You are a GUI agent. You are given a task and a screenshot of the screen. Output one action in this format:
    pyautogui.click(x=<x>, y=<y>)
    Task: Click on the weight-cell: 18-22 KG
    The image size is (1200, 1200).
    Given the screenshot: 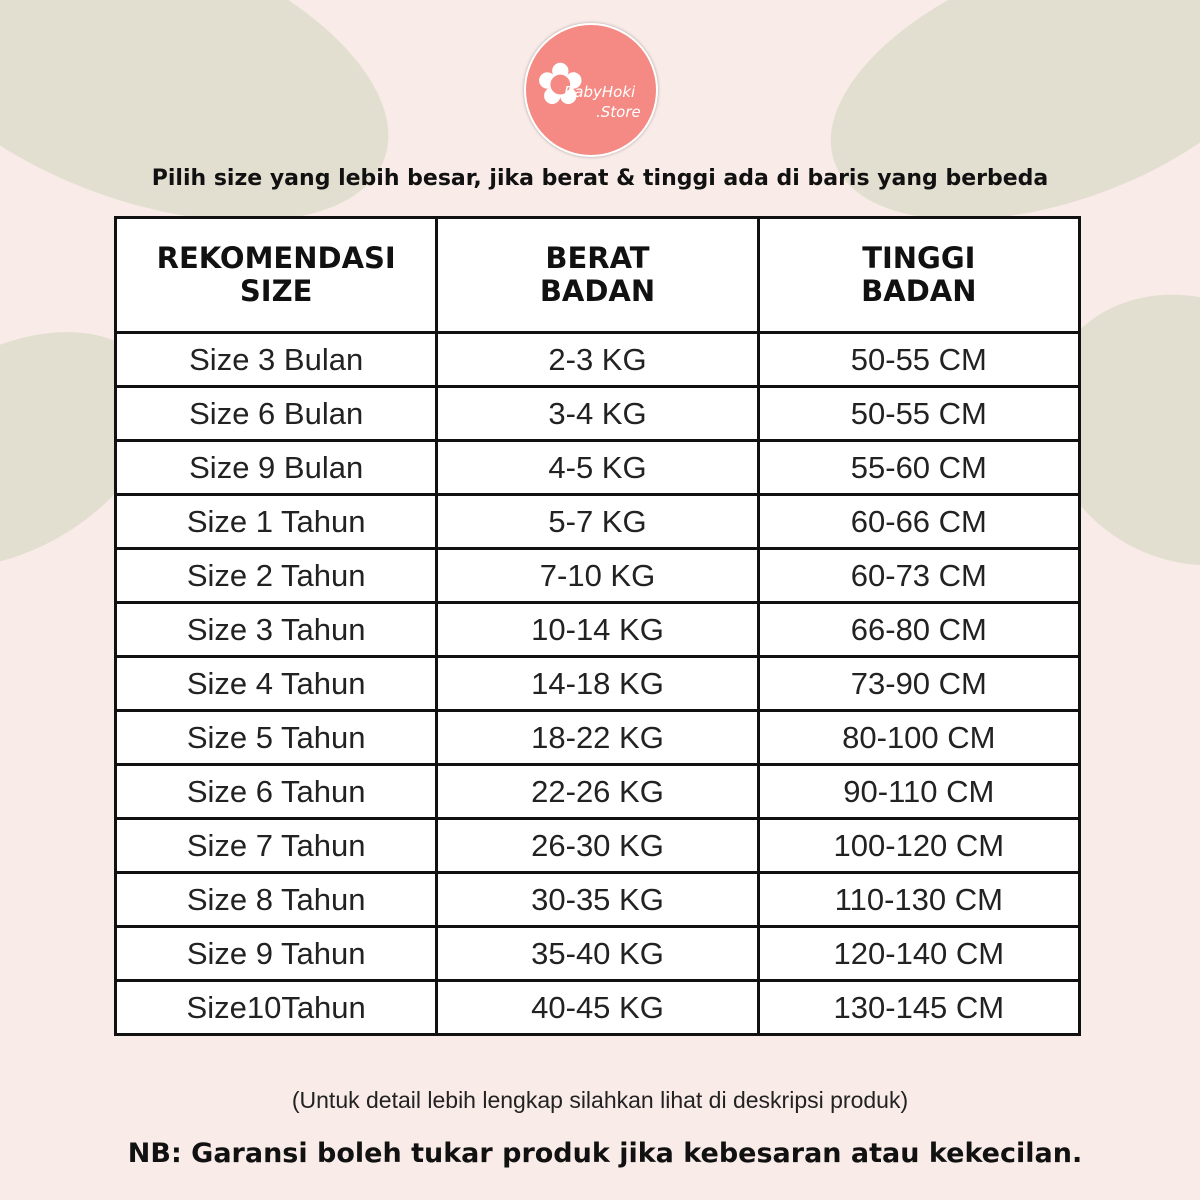 What is the action you would take?
    pyautogui.click(x=597, y=737)
    